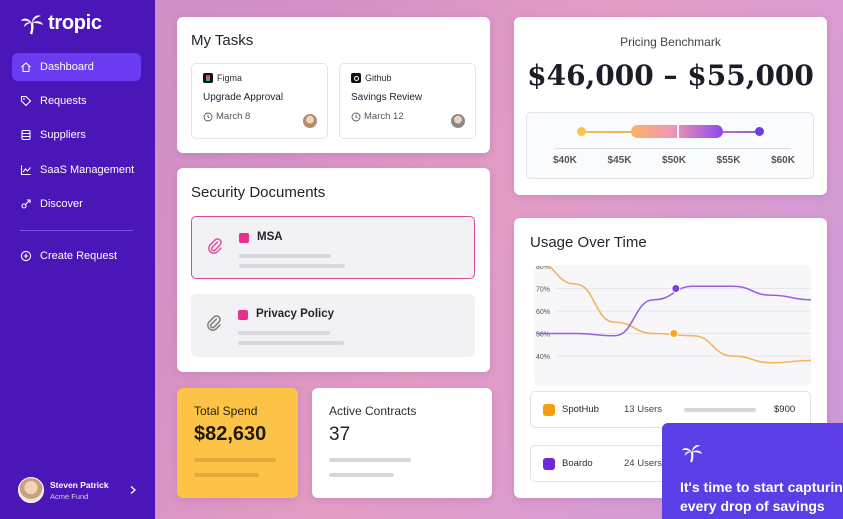 Image resolution: width=843 pixels, height=519 pixels. Describe the element at coordinates (543, 335) in the screenshot. I see `y-tick-label: 50%` at that location.